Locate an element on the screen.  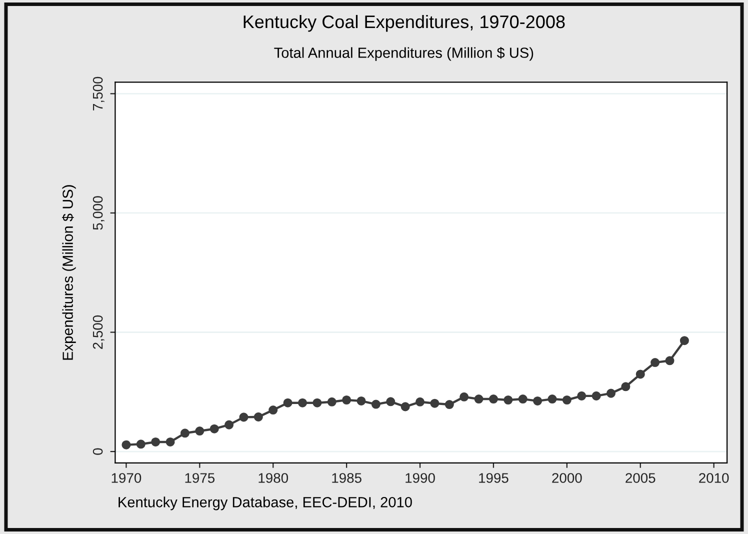
chart-subtitle: Total Annual Expenditures (Million $ US) is located at coordinates (404, 53).